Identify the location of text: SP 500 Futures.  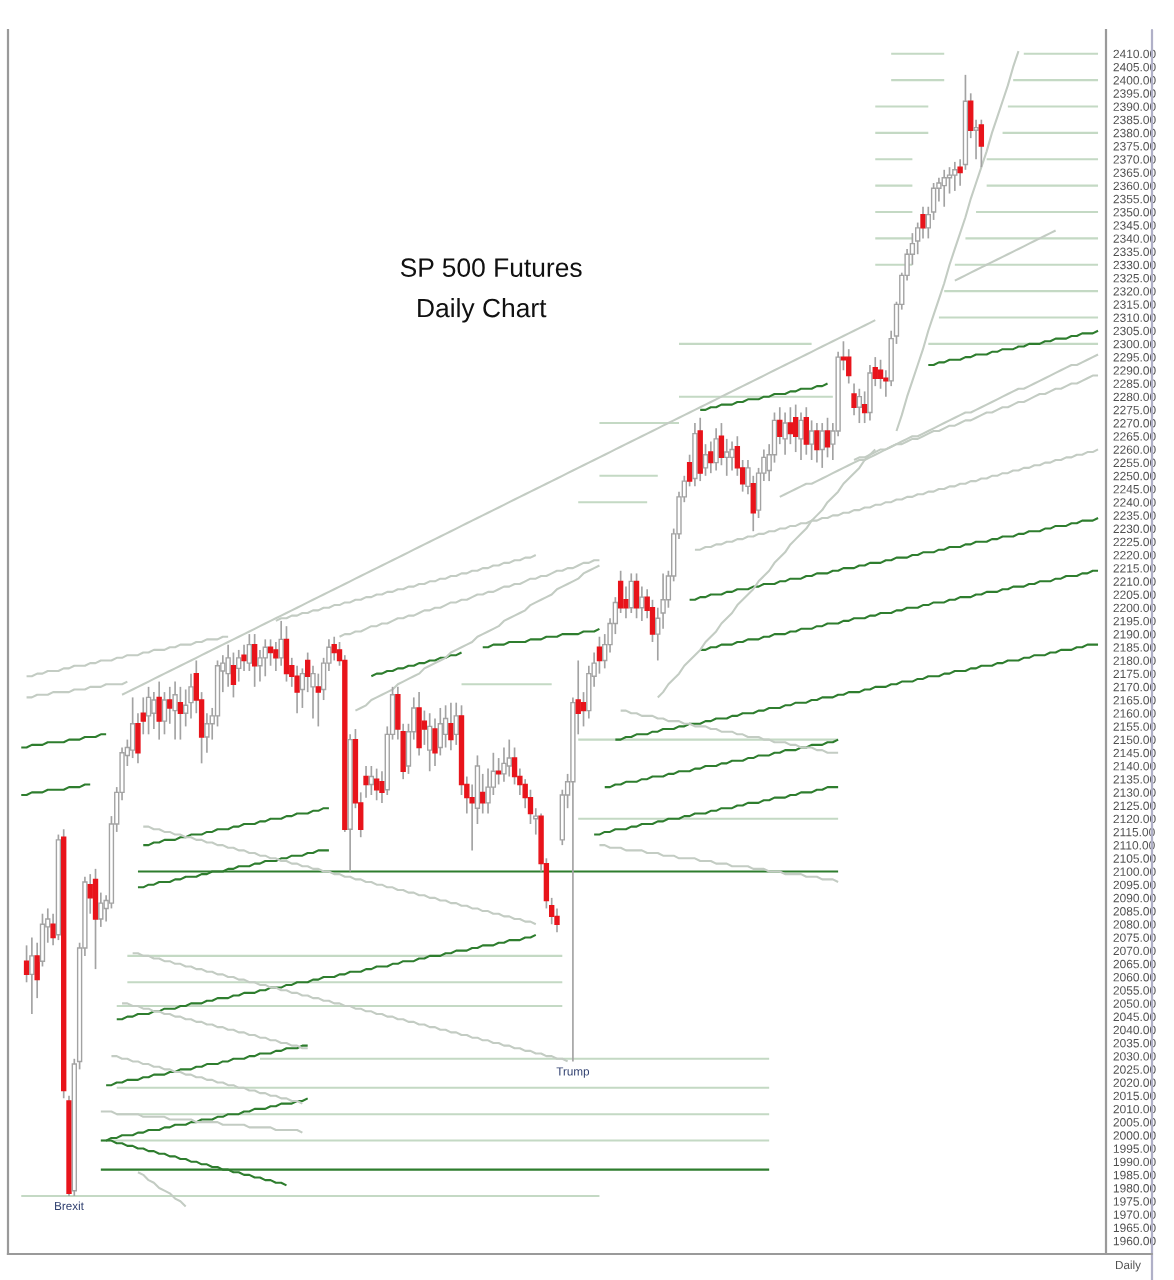
(491, 267).